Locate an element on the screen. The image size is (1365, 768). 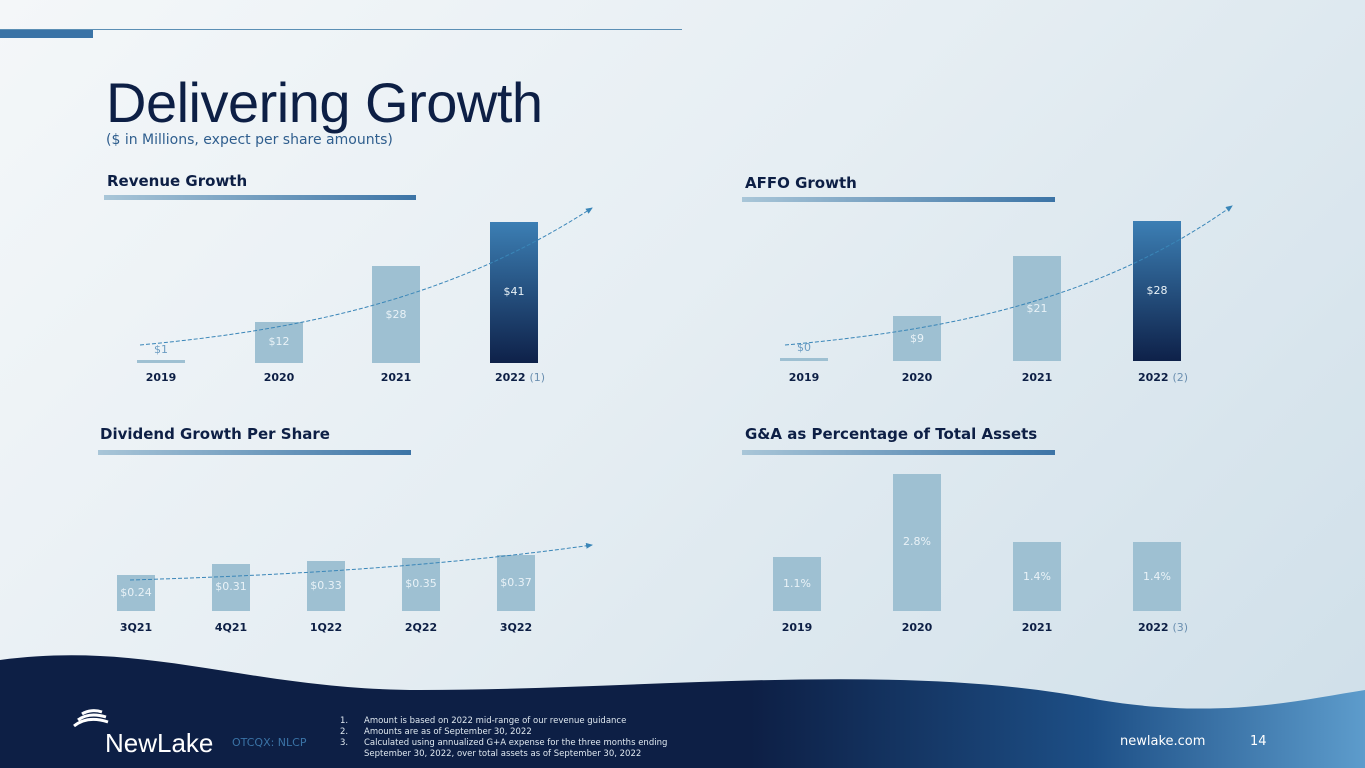
chart-title: Revenue Growth is located at coordinates (177, 181).